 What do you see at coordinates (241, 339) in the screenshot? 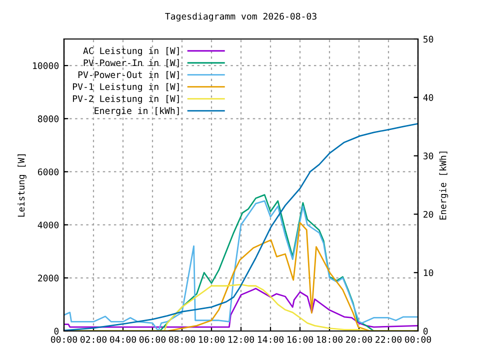
I see `x-tick-label: 12:00` at bounding box center [241, 339].